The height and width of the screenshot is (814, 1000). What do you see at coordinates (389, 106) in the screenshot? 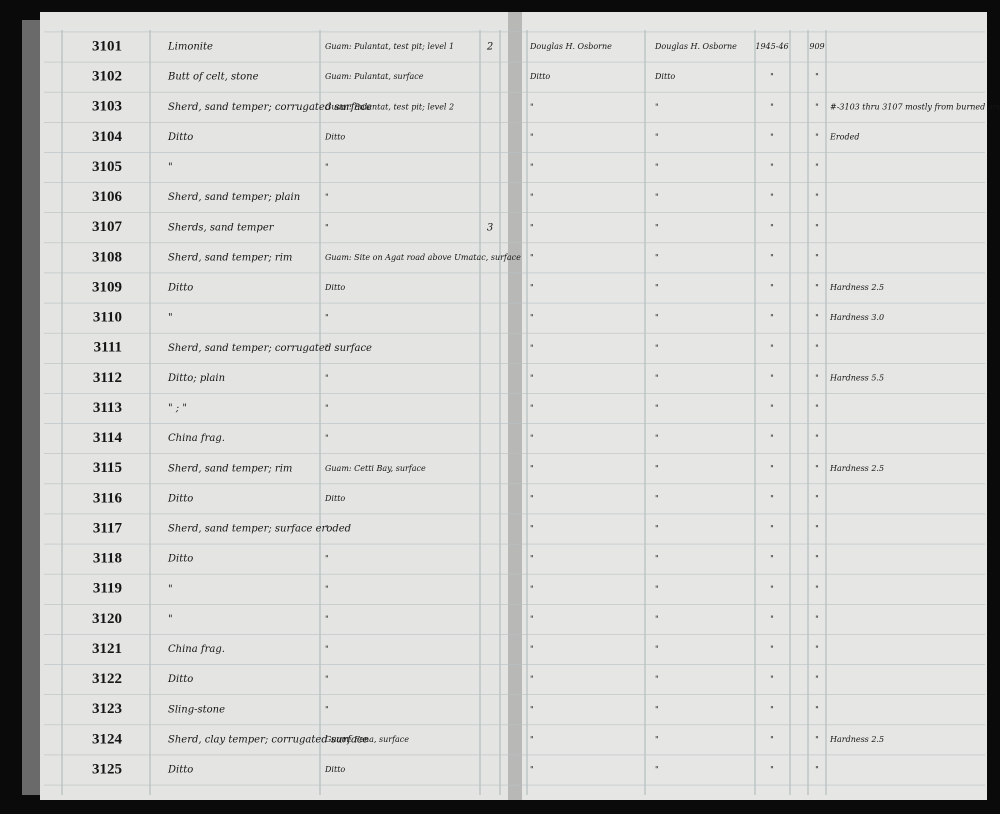
I see `locality: Guam: Pulantat, test pit; level 2` at bounding box center [389, 106].